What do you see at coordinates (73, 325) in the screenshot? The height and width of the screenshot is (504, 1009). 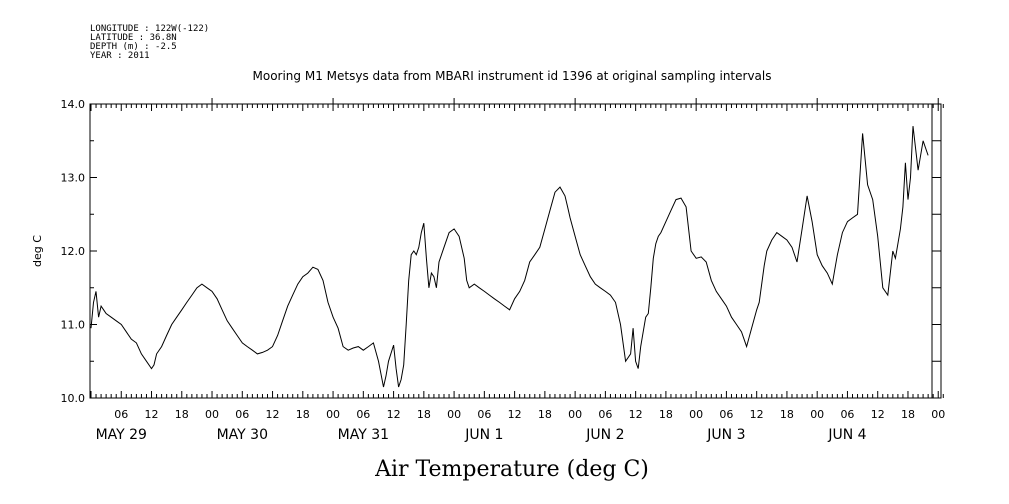 I see `y-tick-label: 11.0` at bounding box center [73, 325].